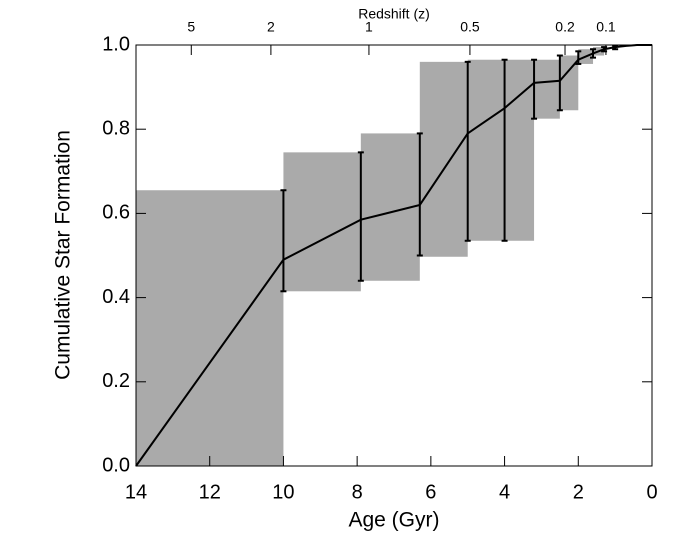  I want to click on x2-tick-label: 0.2, so click(565, 27).